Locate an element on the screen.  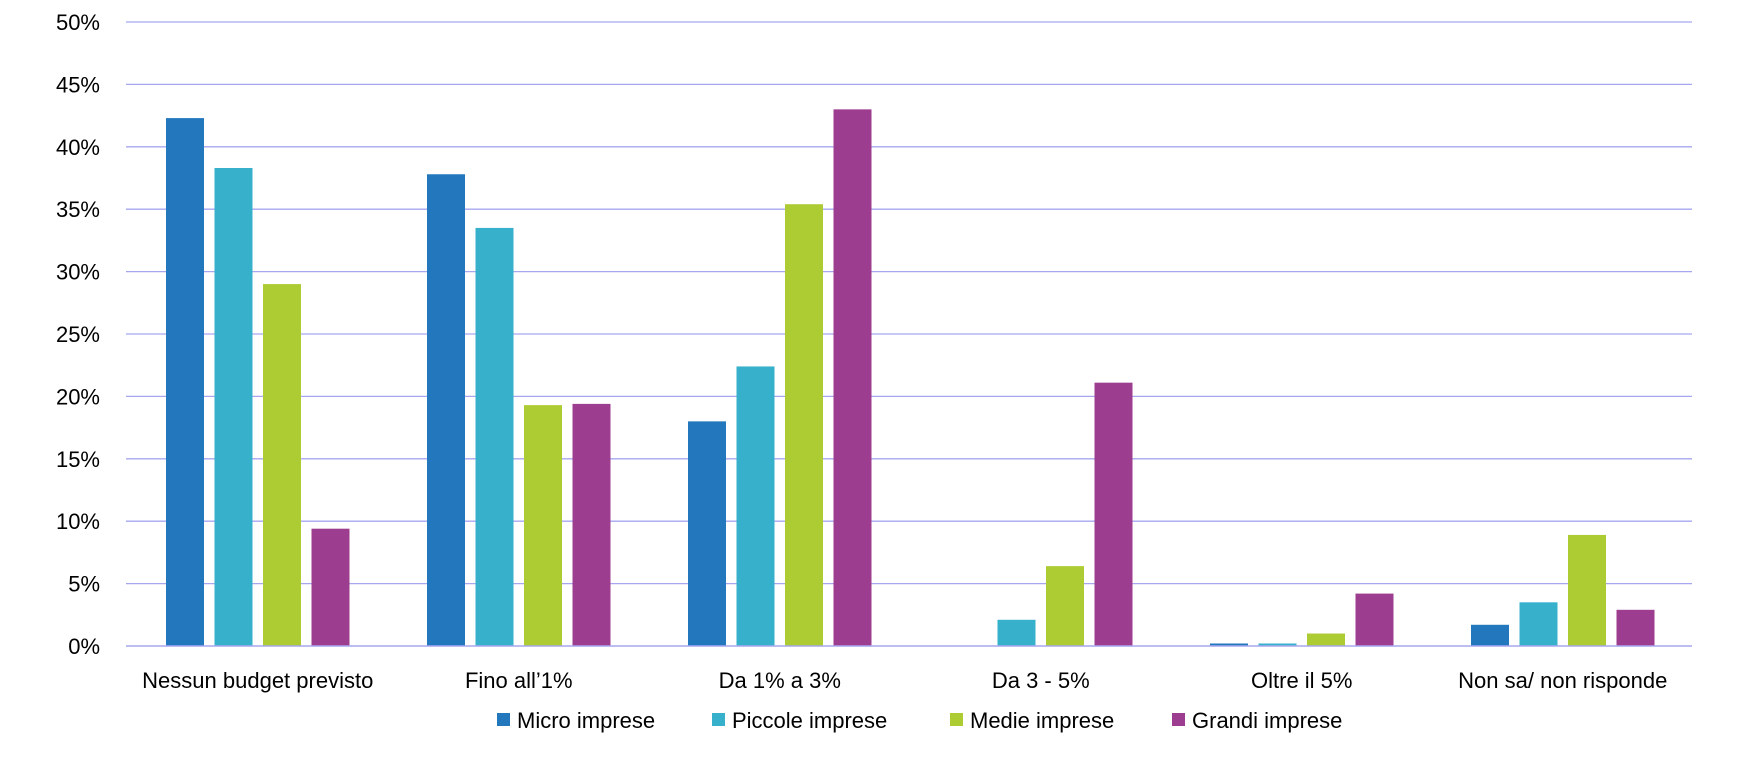
legend-label: Grandi imprese is located at coordinates (1267, 720).